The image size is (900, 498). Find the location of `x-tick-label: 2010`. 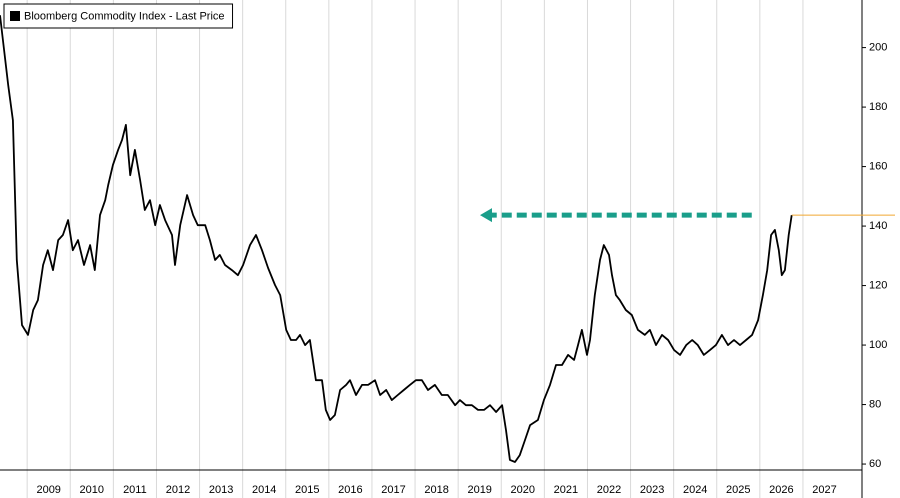

x-tick-label: 2010 is located at coordinates (92, 490).